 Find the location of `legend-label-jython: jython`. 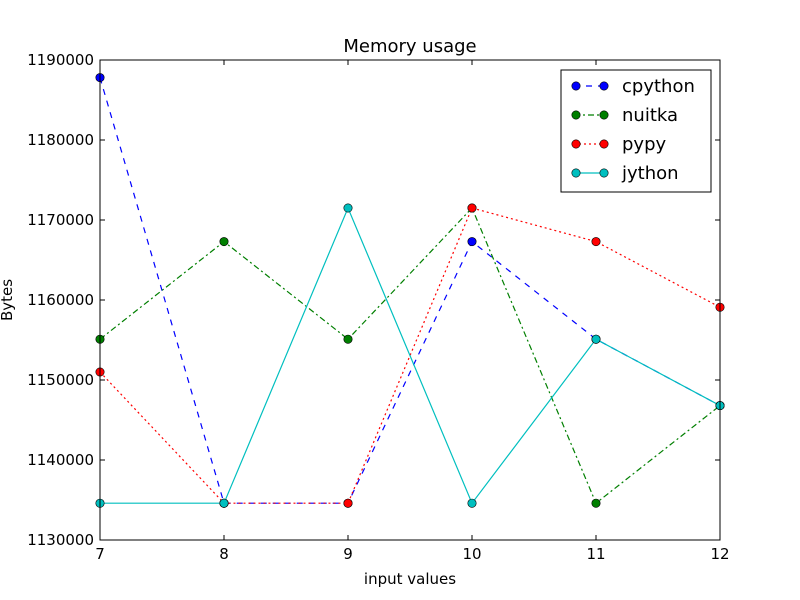

legend-label-jython: jython is located at coordinates (650, 173).